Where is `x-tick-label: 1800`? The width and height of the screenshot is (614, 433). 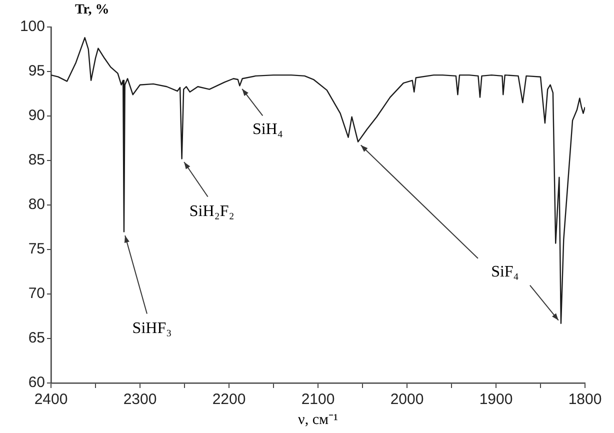
x-tick-label: 1800 is located at coordinates (585, 399).